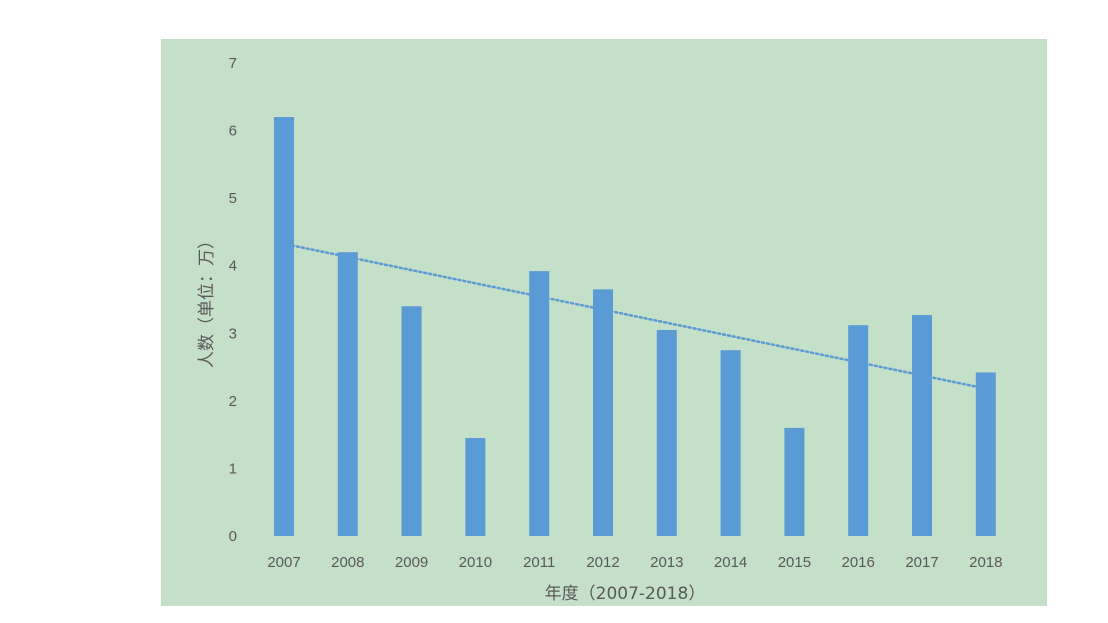 This screenshot has width=1108, height=623. I want to click on y-tick-label: 5, so click(233, 198).